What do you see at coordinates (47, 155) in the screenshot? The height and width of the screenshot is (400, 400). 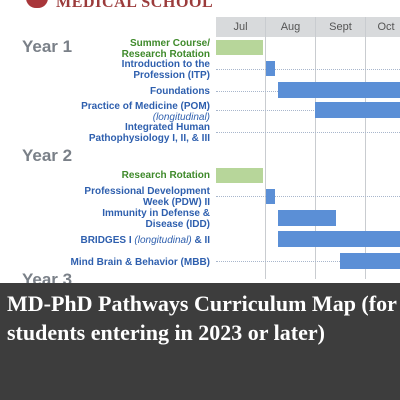 I see `year-2-heading: Year 2` at bounding box center [47, 155].